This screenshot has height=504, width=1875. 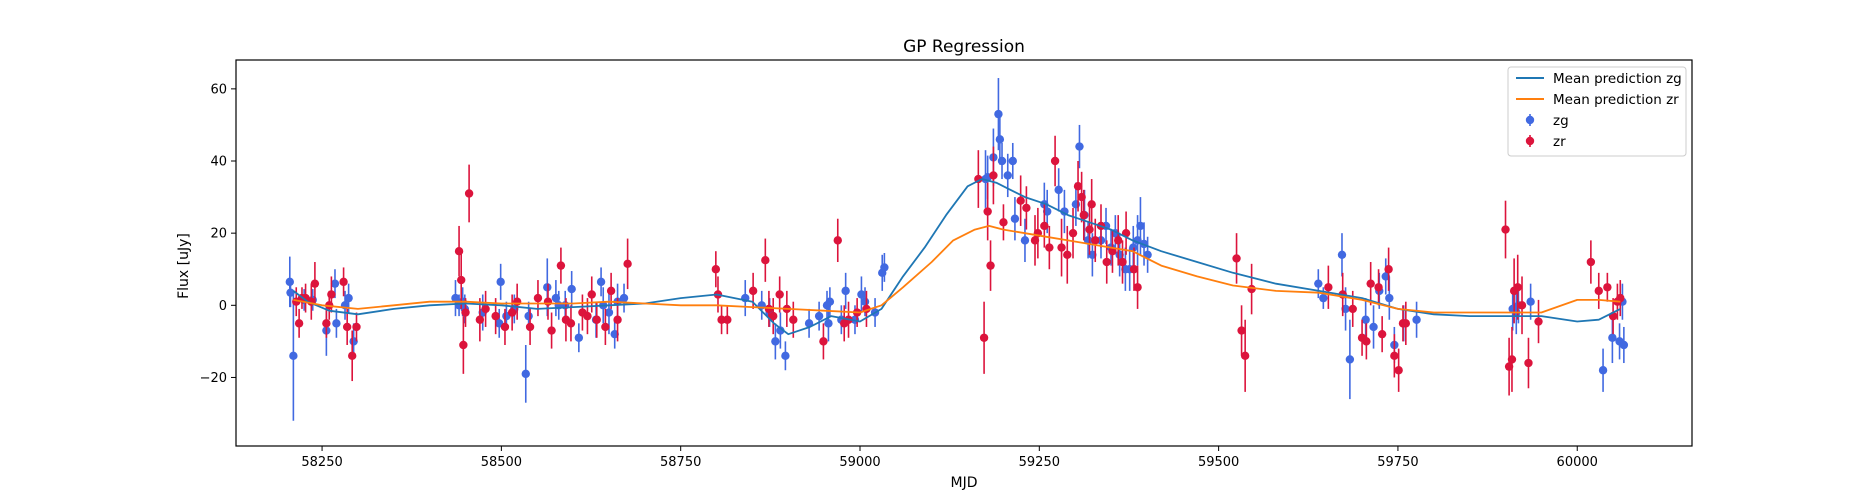 I want to click on y-tick-label: 20, so click(x=218, y=234).